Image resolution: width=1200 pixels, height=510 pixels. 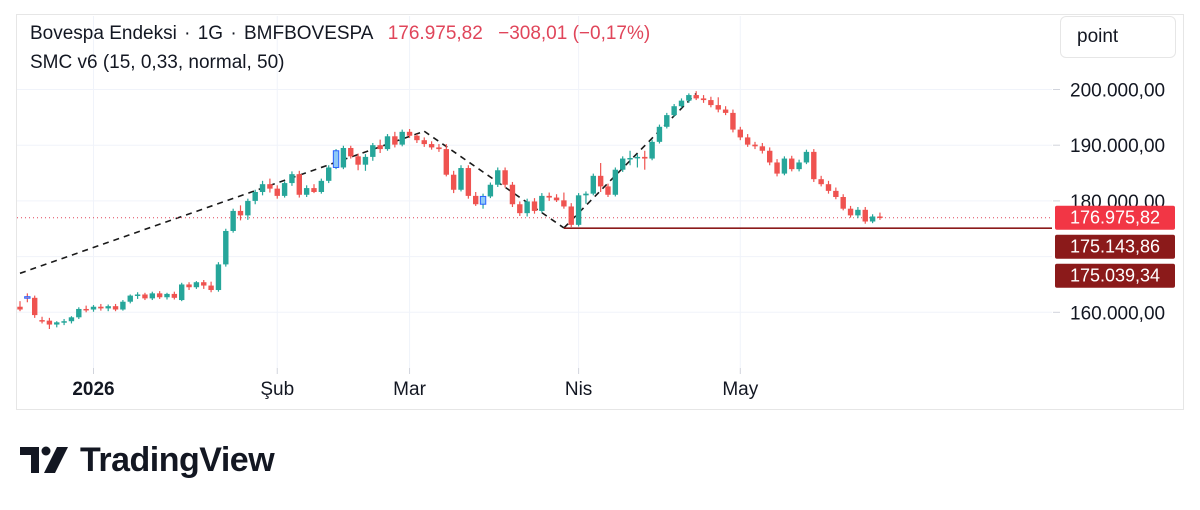 I want to click on price-labels: 176.975,82 175.143,86 175.039,34, so click(x=1115, y=246).